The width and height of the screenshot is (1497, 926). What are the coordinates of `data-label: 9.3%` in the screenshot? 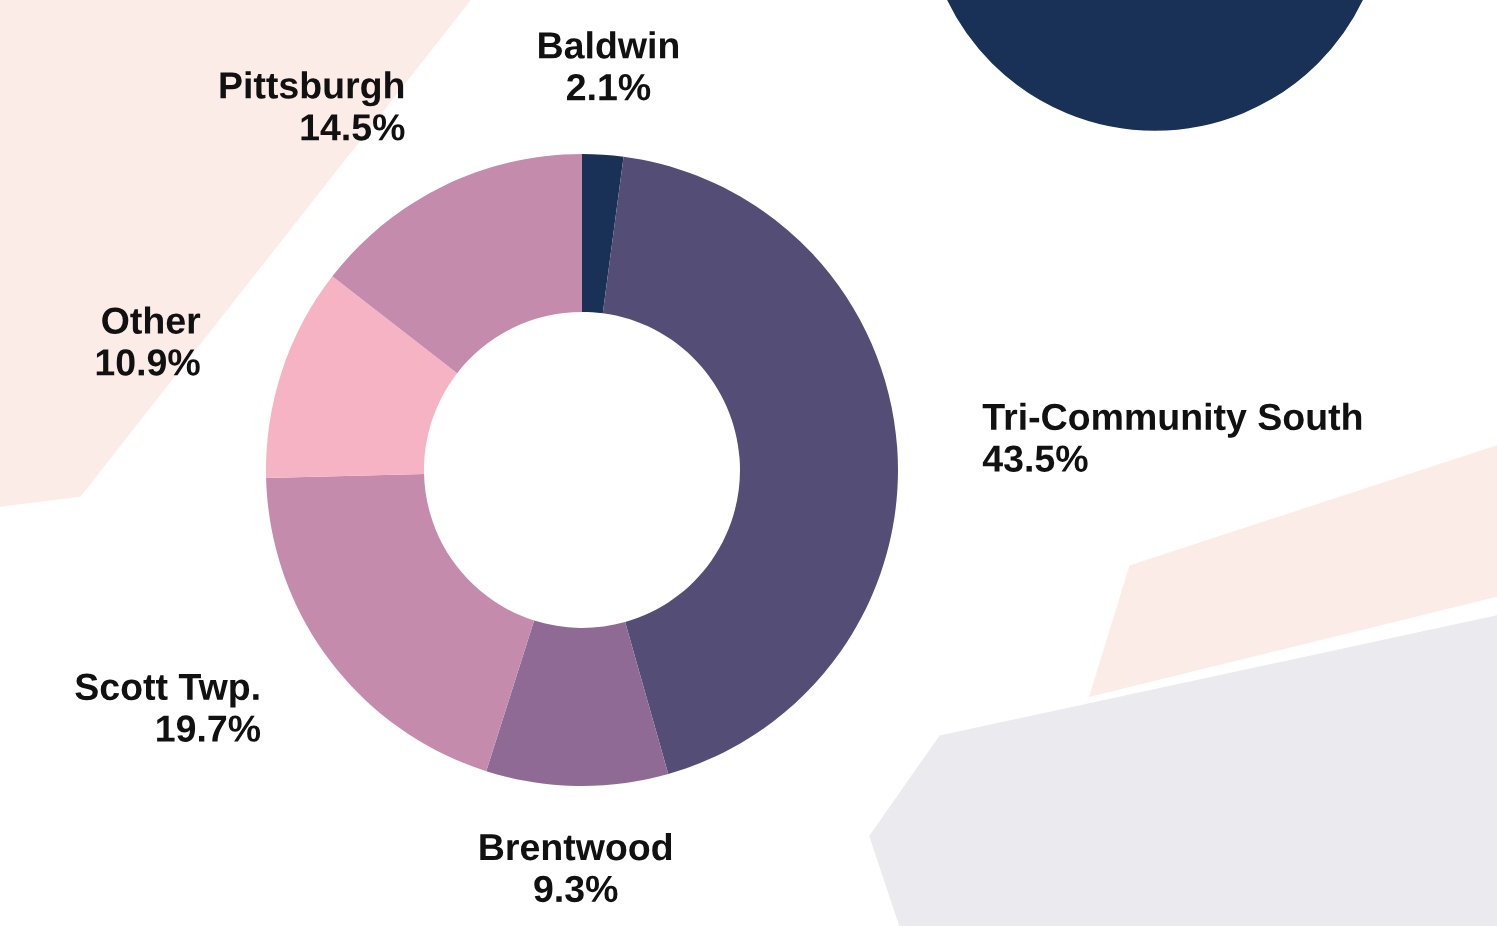 It's located at (576, 889).